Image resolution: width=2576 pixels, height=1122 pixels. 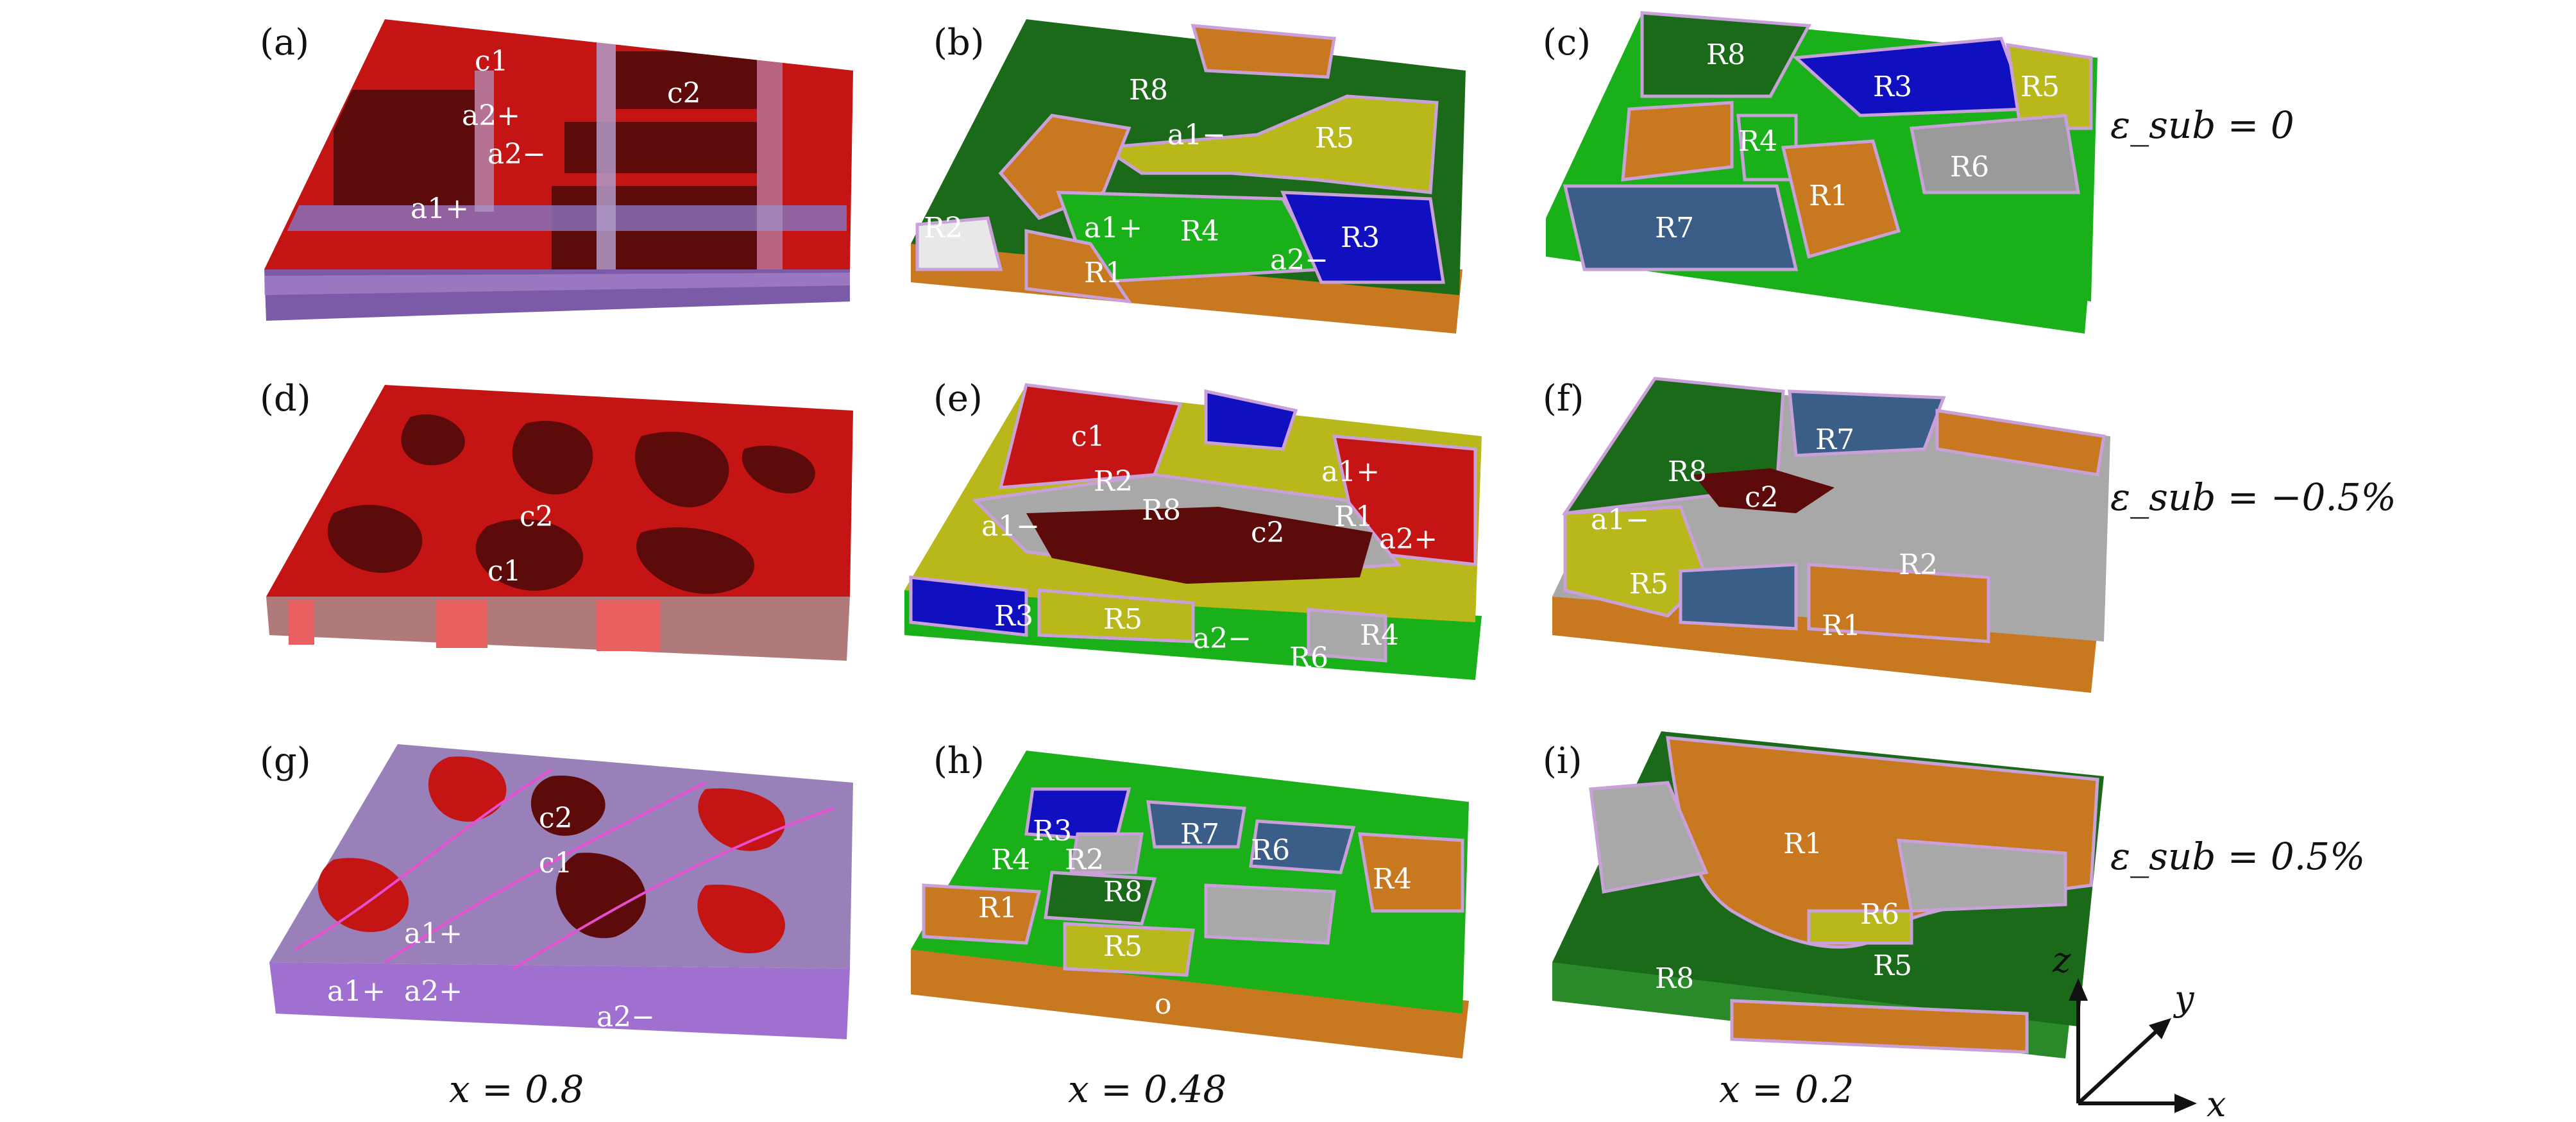 What do you see at coordinates (1268, 532) in the screenshot?
I see `panel-e-region-c2: c2` at bounding box center [1268, 532].